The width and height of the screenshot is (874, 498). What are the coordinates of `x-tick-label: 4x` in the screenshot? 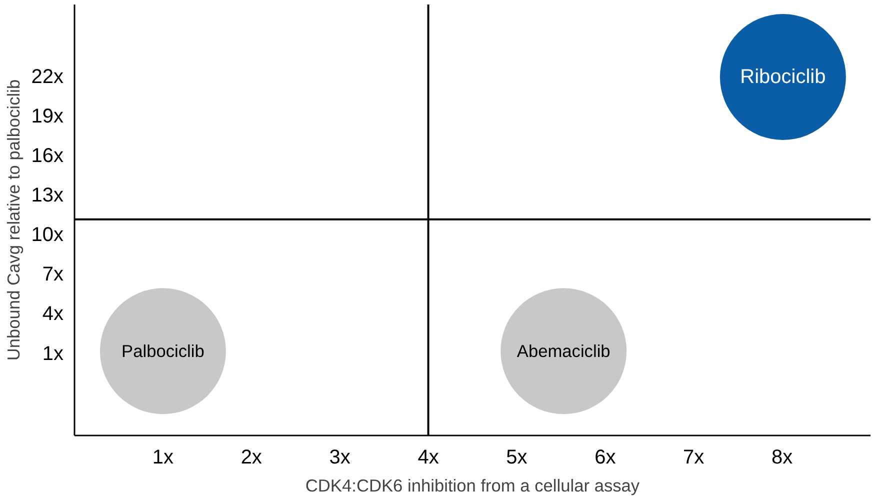 It's located at (428, 457).